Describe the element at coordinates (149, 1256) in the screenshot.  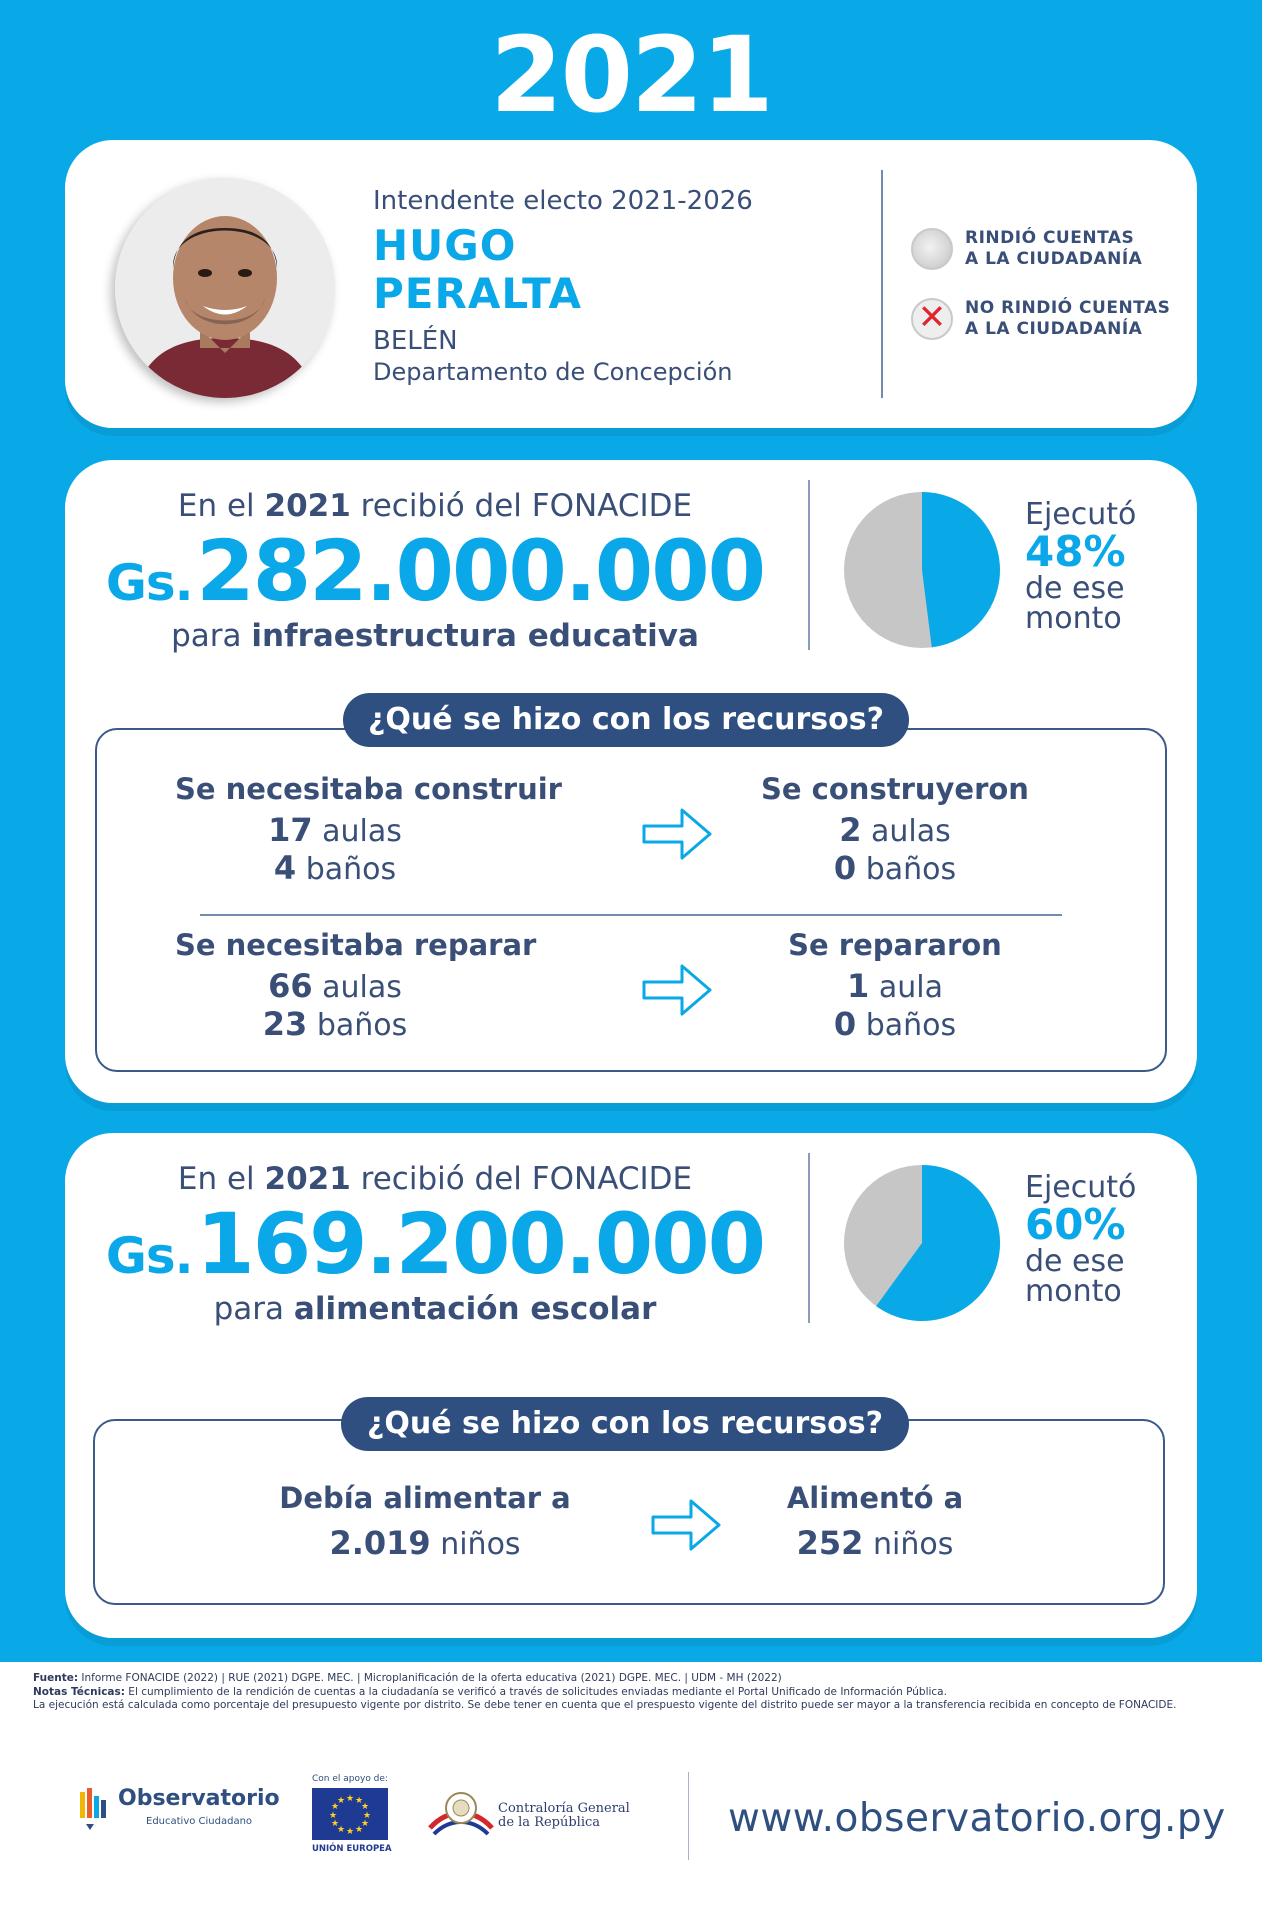
I see `food-currency: Gs.` at that location.